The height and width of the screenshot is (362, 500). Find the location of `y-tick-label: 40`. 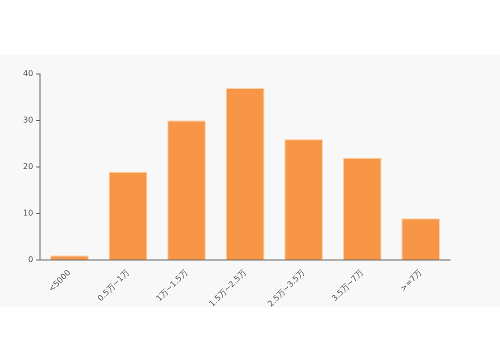

y-tick-label: 40 is located at coordinates (28, 73).